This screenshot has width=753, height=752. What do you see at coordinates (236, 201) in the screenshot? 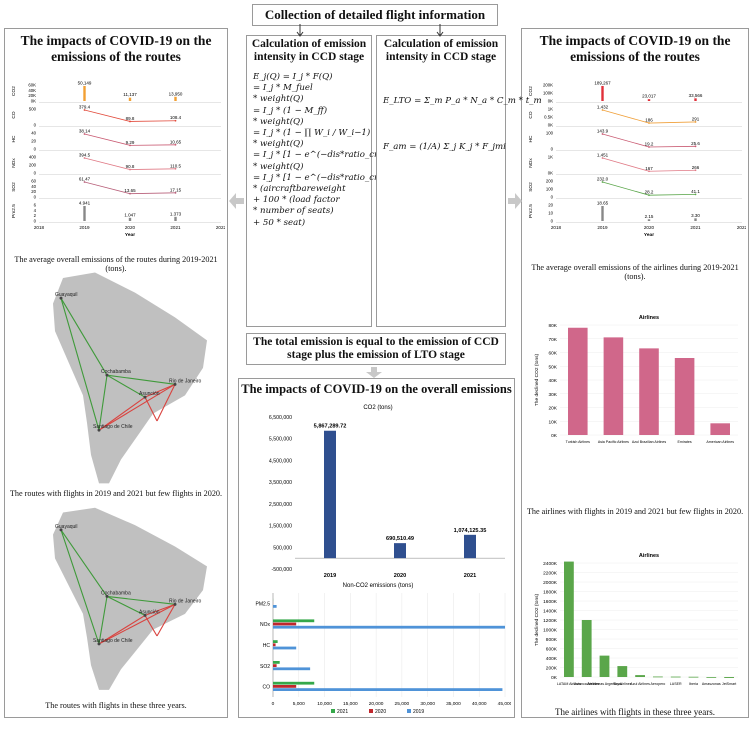
I see `arrow-left-icon` at bounding box center [236, 201].